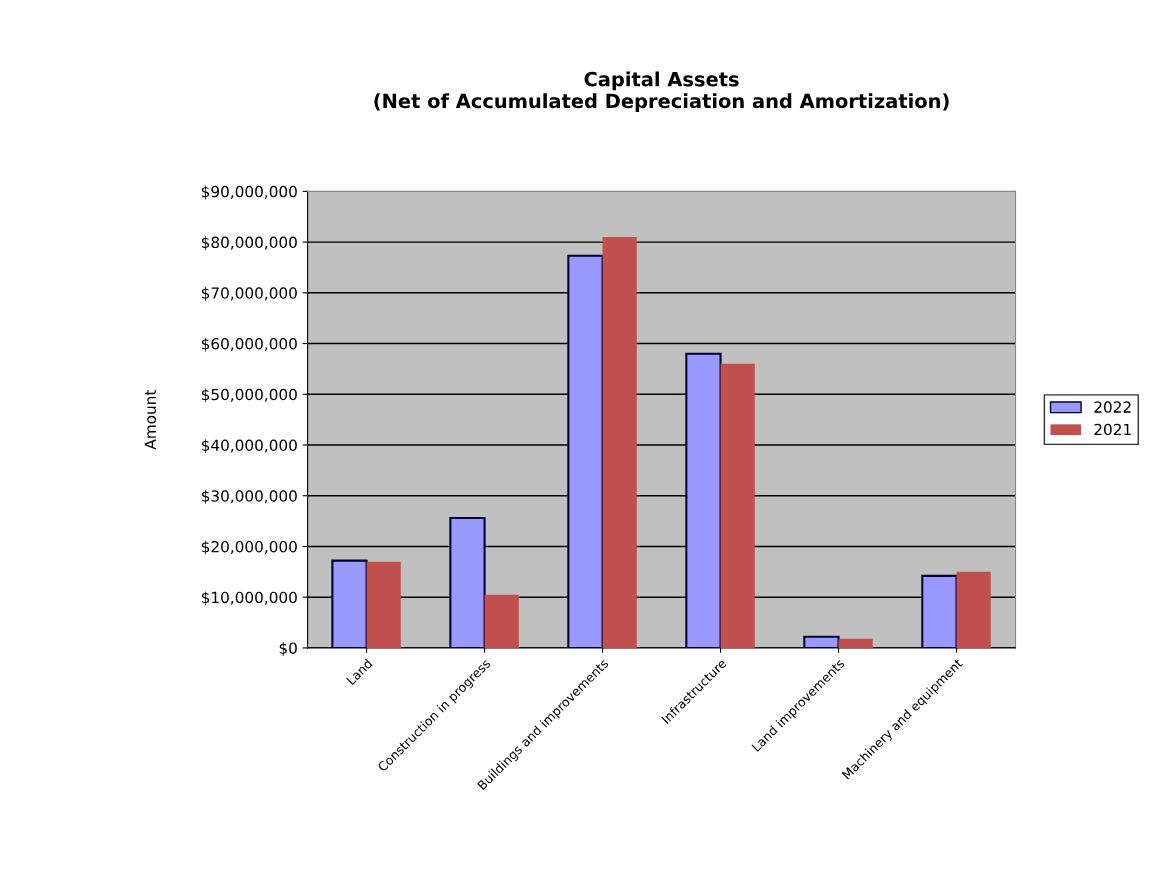 This screenshot has width=1174, height=890. What do you see at coordinates (249, 294) in the screenshot?
I see `y-tick-label: $70,000,000` at bounding box center [249, 294].